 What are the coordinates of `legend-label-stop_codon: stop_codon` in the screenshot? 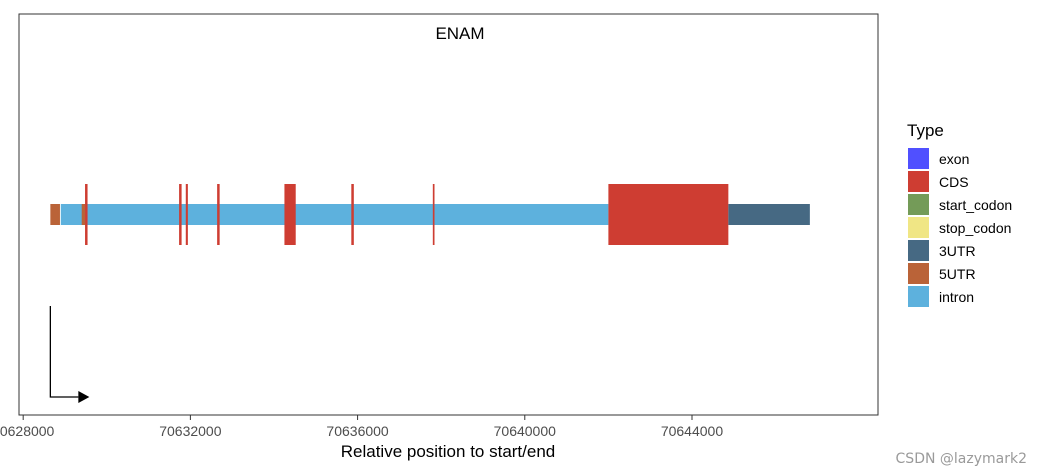 It's located at (975, 228).